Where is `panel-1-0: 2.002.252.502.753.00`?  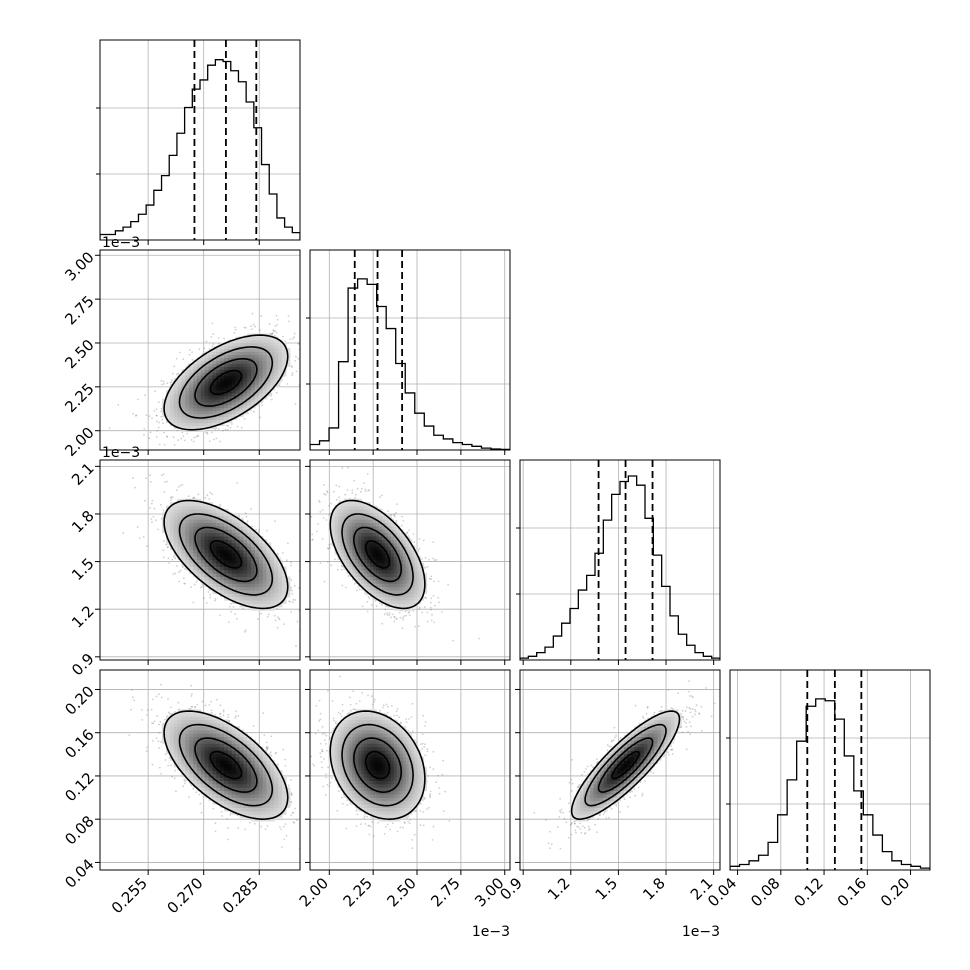 panel-1-0: 2.002.252.502.753.00 is located at coordinates (181, 354).